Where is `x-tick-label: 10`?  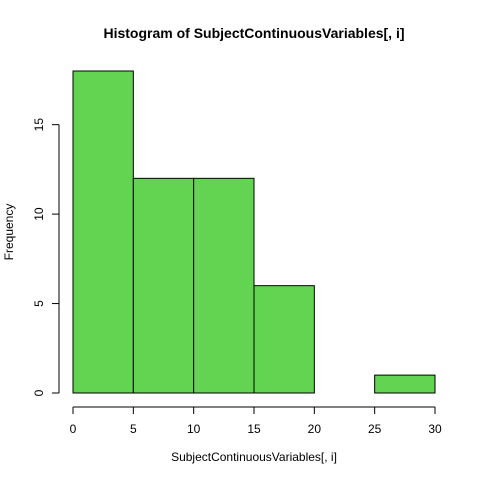 x-tick-label: 10 is located at coordinates (194, 429).